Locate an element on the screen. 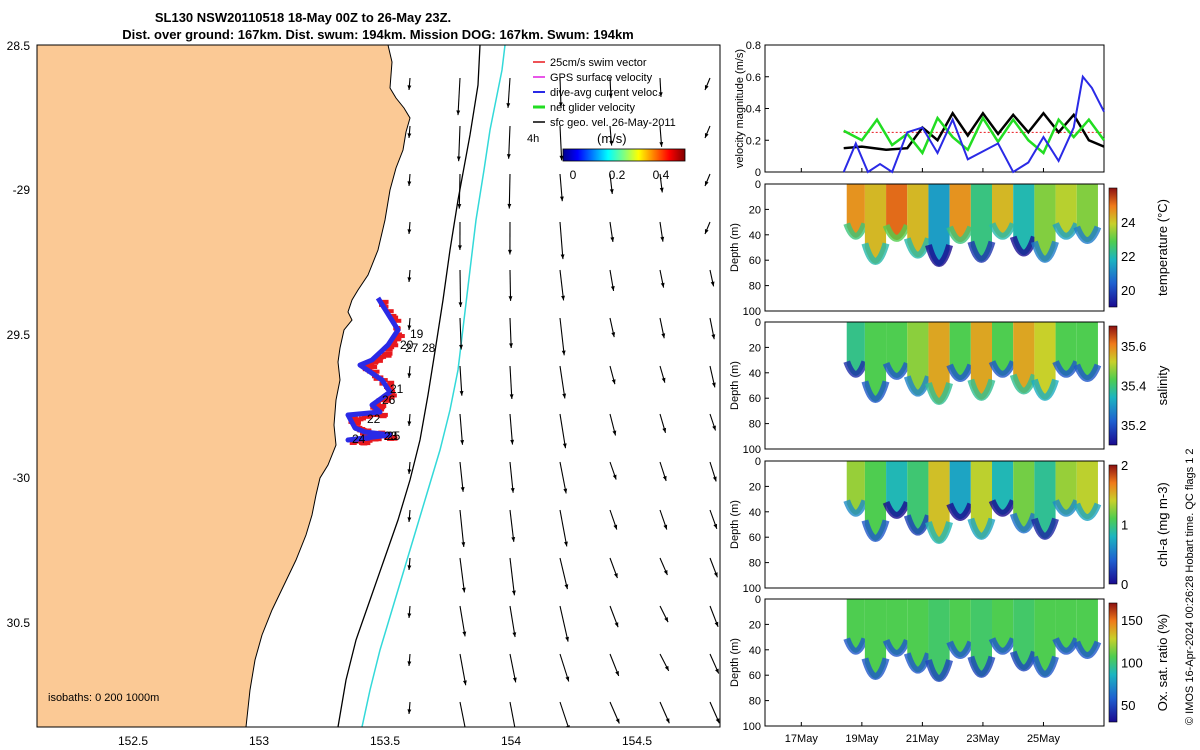 This screenshot has height=750, width=1200. profile-y-label: Depth (m) is located at coordinates (735, 662).